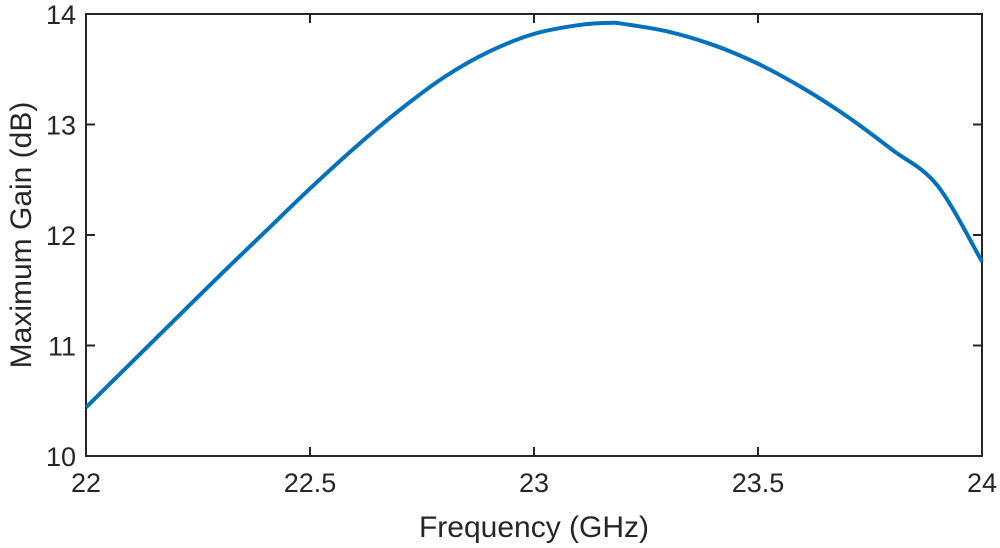  What do you see at coordinates (21, 235) in the screenshot?
I see `y-axis-label: Maximum Gain (dB)` at bounding box center [21, 235].